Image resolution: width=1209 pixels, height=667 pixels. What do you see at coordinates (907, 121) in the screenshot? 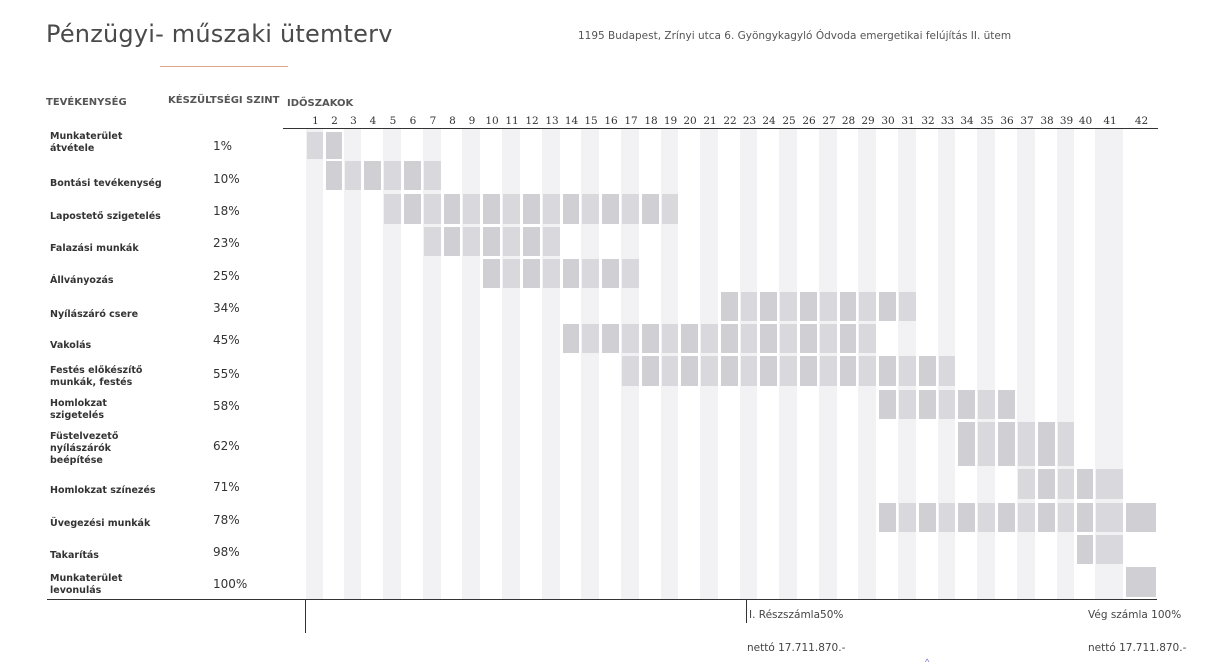
I see `period-label: 31` at bounding box center [907, 121].